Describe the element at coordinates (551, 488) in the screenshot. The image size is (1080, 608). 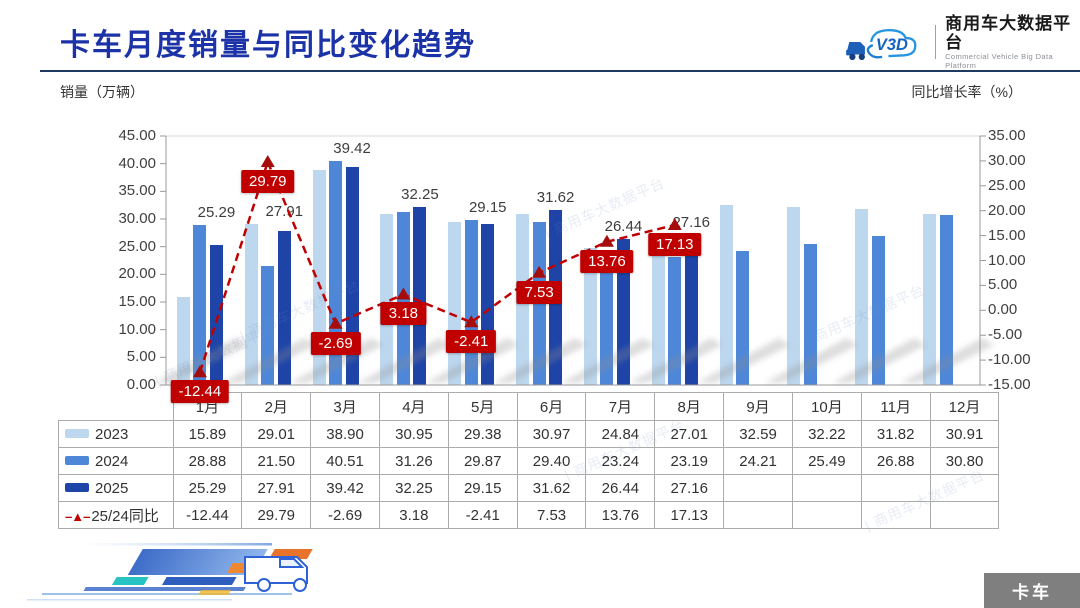
I see `table-cell: 31.62` at that location.